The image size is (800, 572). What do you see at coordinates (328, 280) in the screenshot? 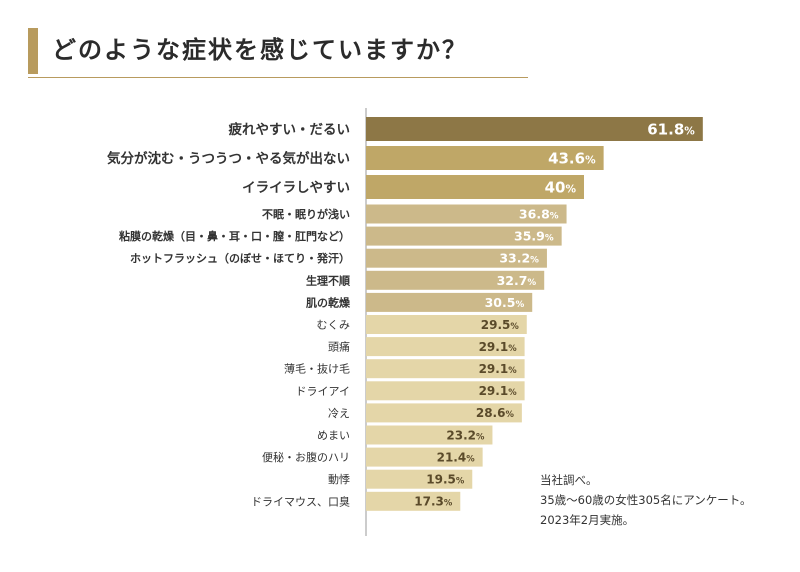
I see `category-label: 生理不順` at bounding box center [328, 280].